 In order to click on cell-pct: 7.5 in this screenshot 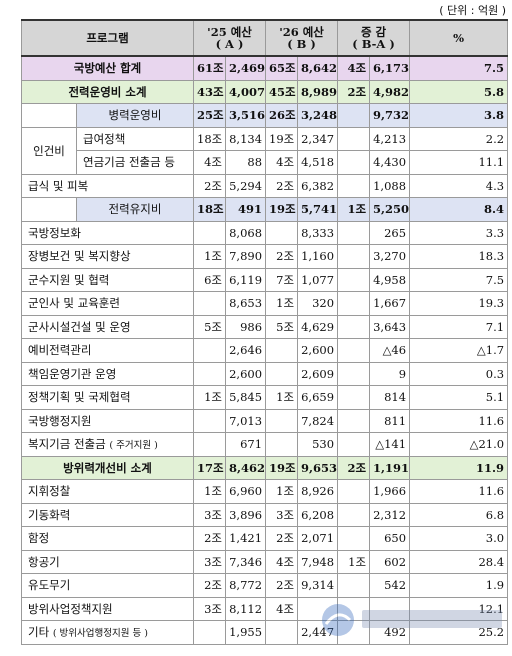, I will do `click(459, 68)`.